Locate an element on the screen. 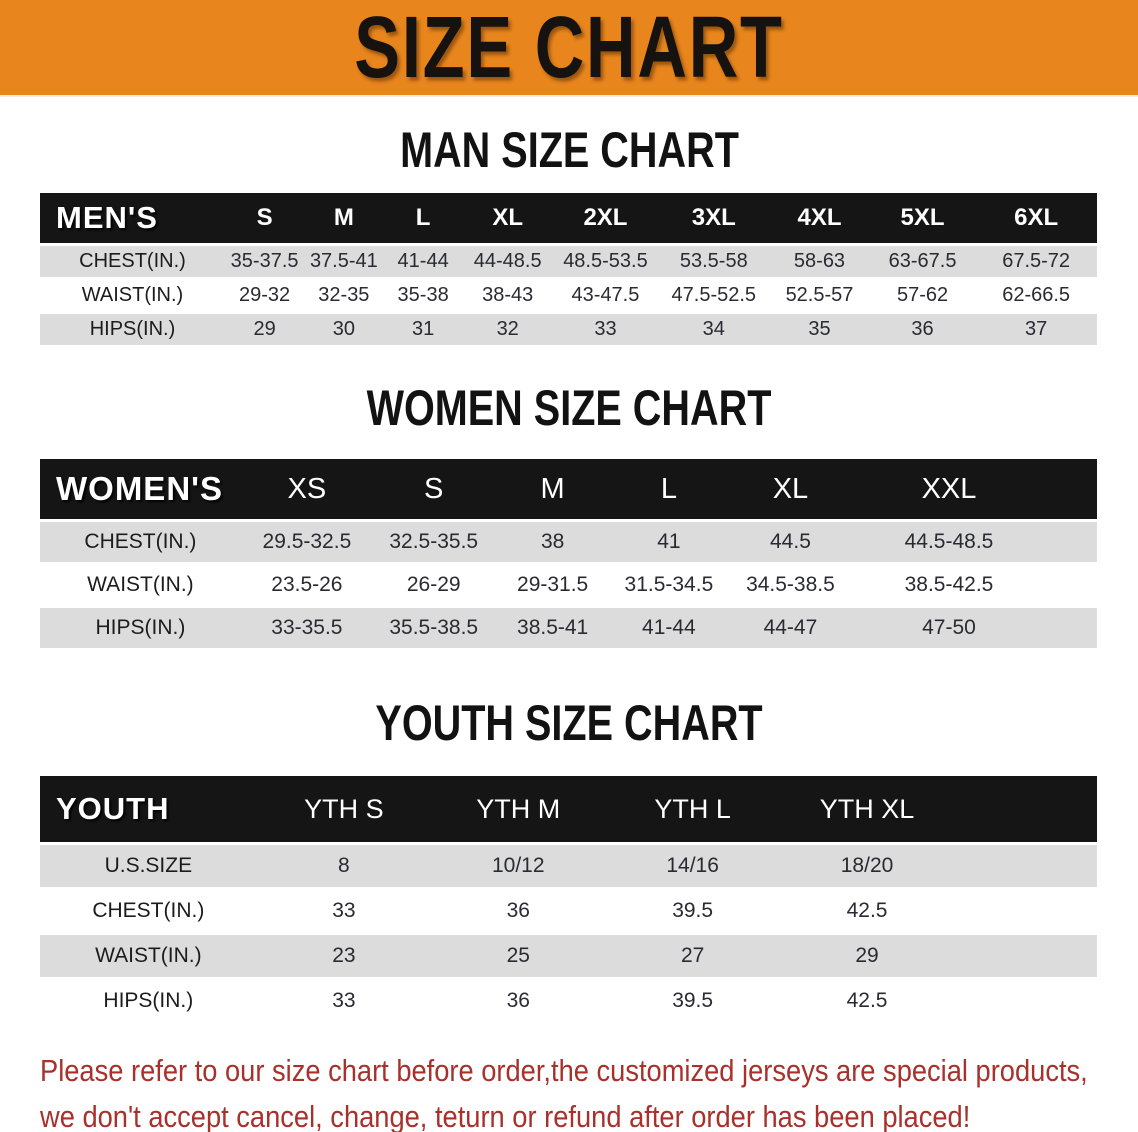  size-cell: 47.5-52.5 is located at coordinates (714, 295).